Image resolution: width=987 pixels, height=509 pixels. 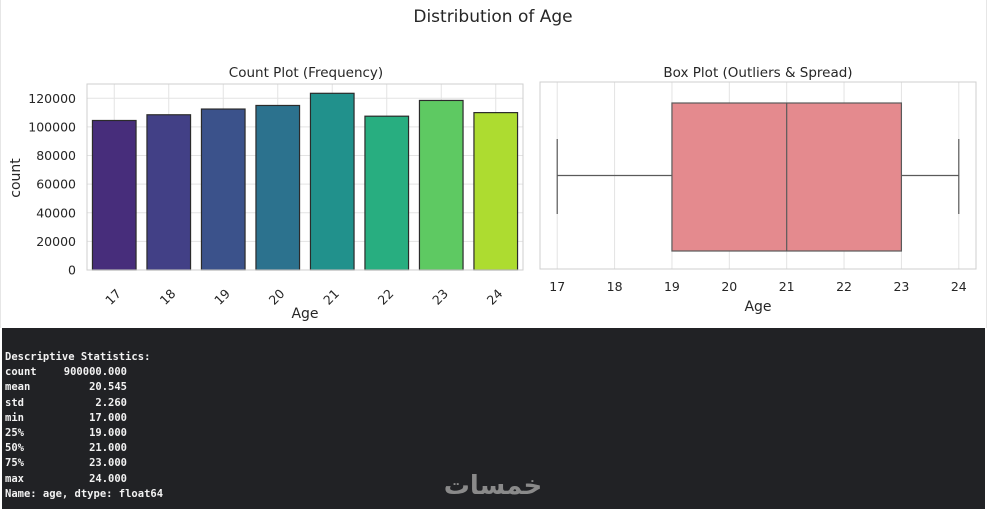 What do you see at coordinates (495, 403) in the screenshot?
I see `console-stat-row: std 2.260` at bounding box center [495, 403].